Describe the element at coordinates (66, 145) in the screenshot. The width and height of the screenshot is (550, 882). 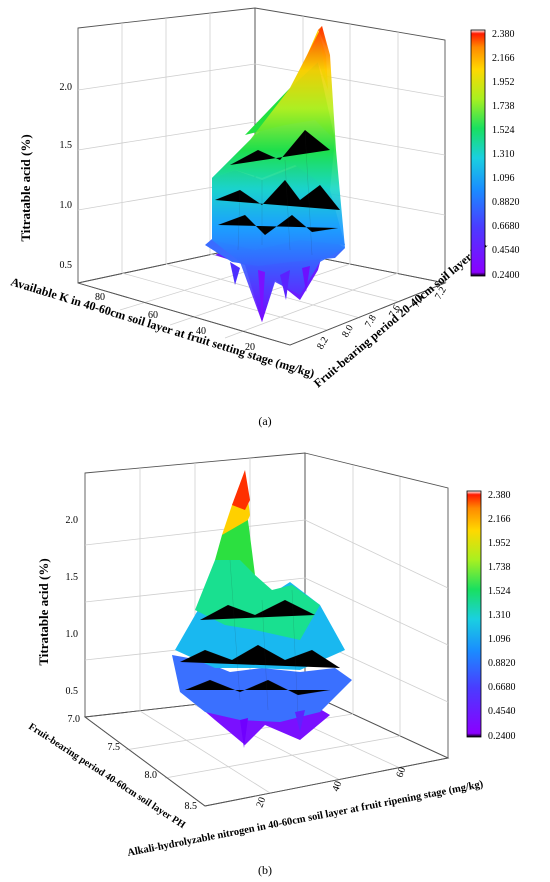
I see `panel-a-z-tick: 1.5` at that location.